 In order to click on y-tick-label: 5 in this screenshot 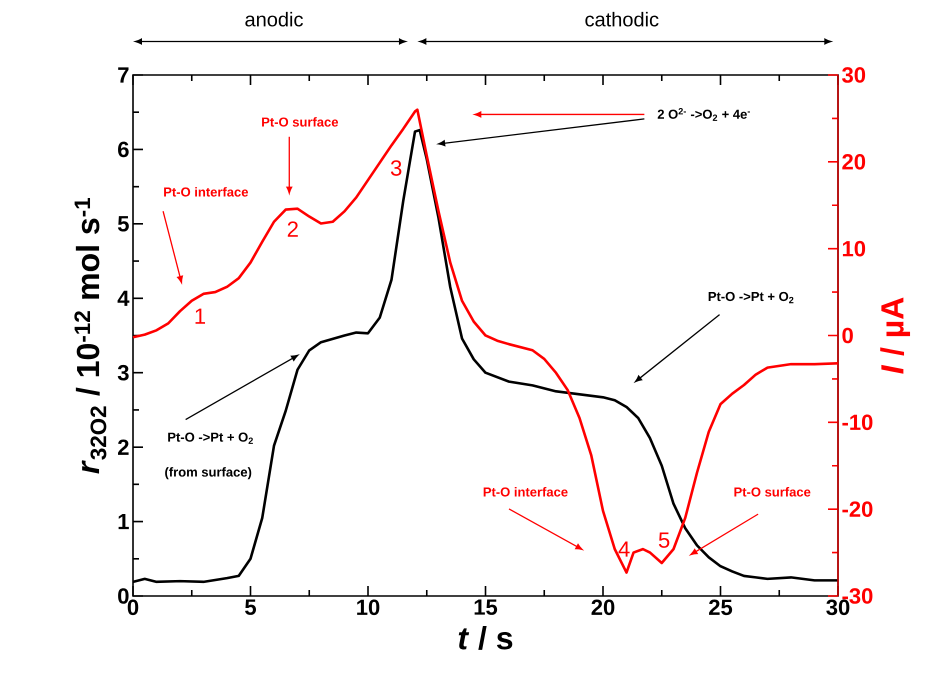, I will do `click(123, 224)`.